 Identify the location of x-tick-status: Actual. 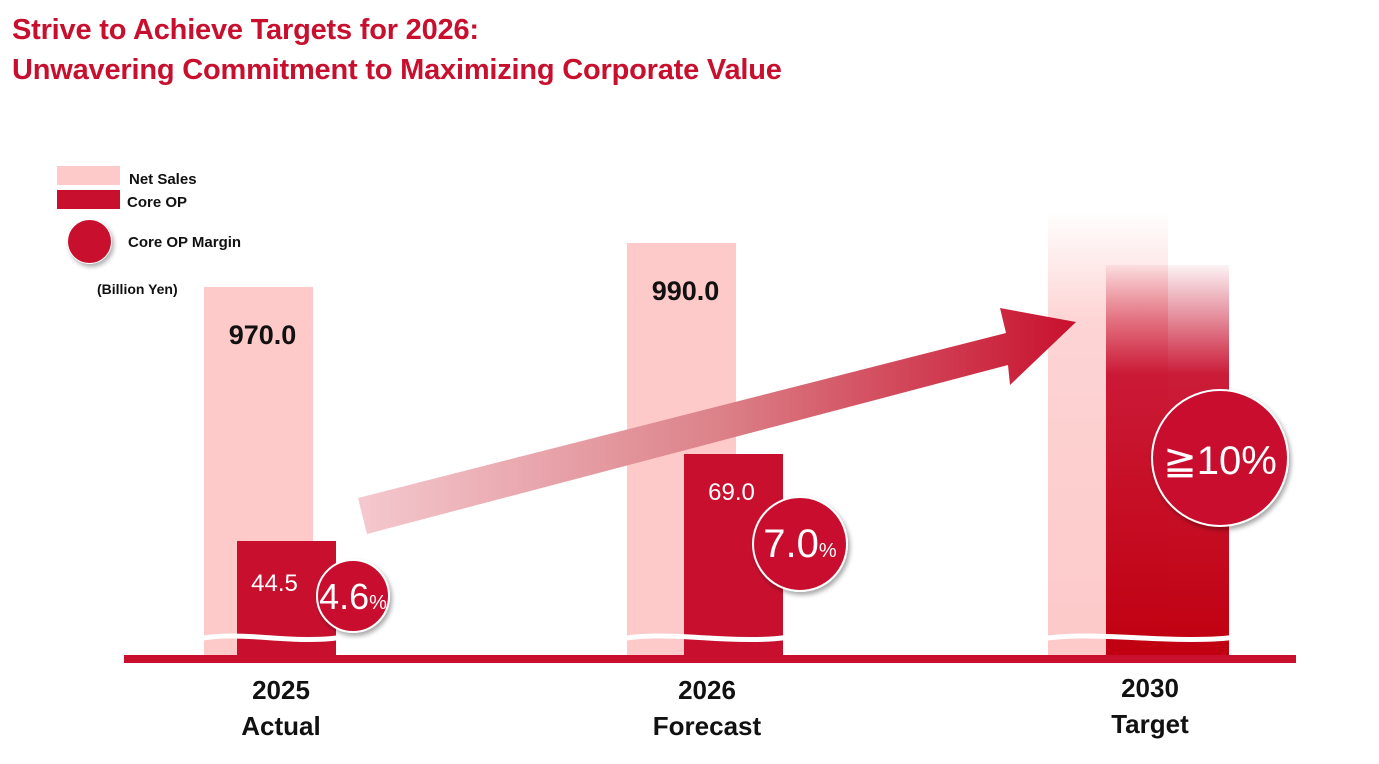
(281, 726).